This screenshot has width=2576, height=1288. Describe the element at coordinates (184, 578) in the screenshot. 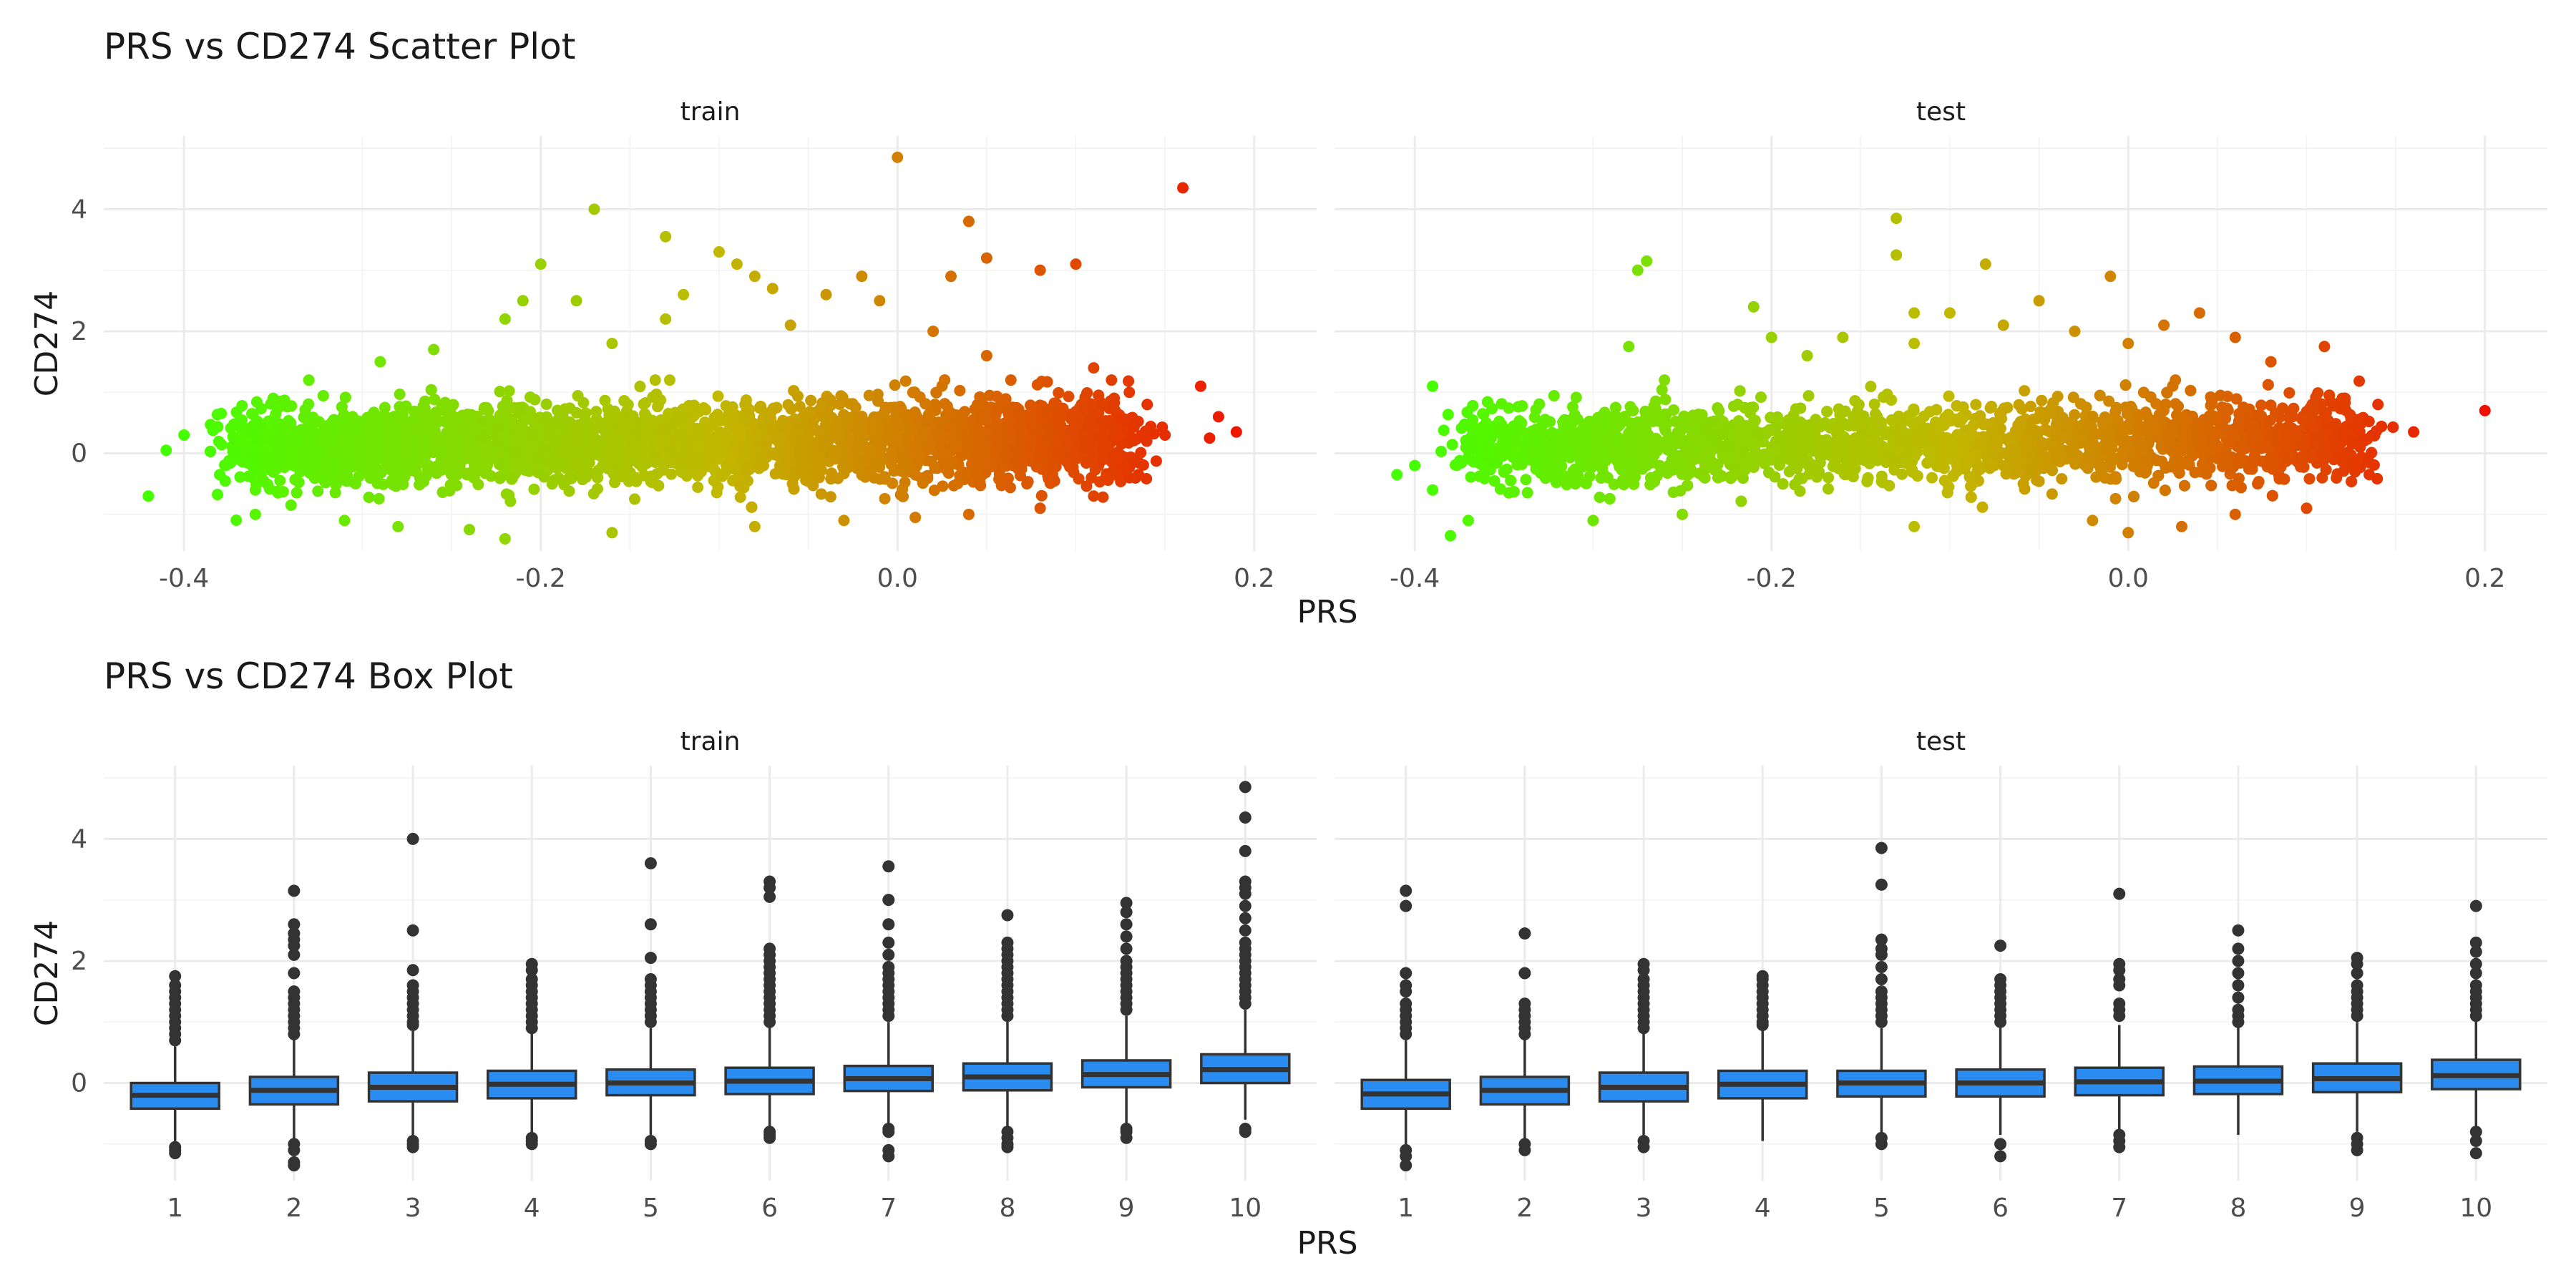

I see `x-tick-label: -0.4` at that location.